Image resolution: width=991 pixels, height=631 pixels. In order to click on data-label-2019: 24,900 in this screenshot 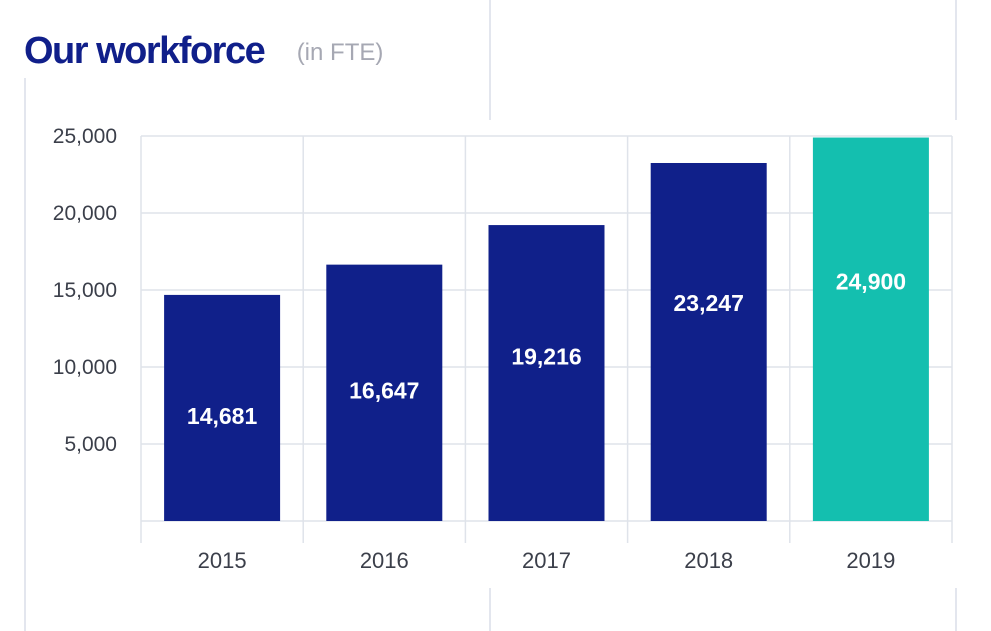, I will do `click(871, 281)`.